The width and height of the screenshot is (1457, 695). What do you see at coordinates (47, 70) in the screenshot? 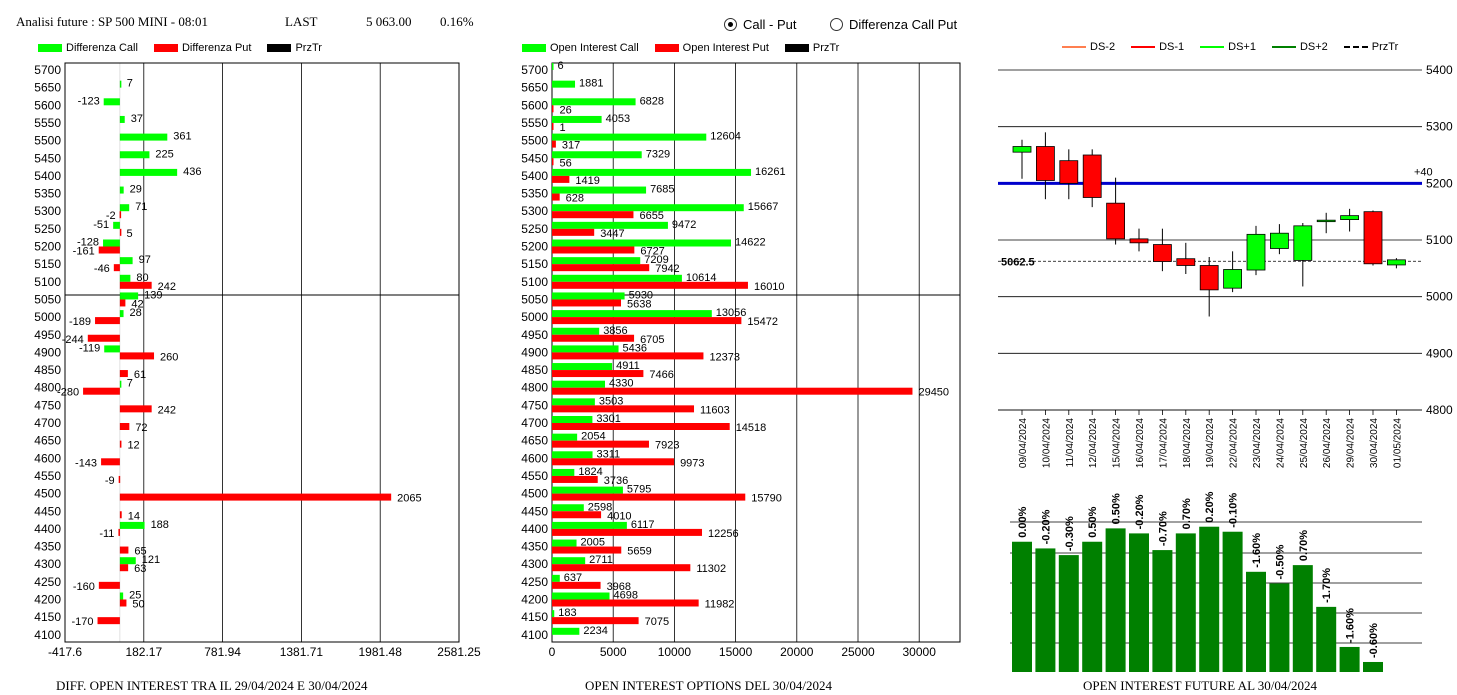
I see `diff-strike-label: 5700` at bounding box center [47, 70].